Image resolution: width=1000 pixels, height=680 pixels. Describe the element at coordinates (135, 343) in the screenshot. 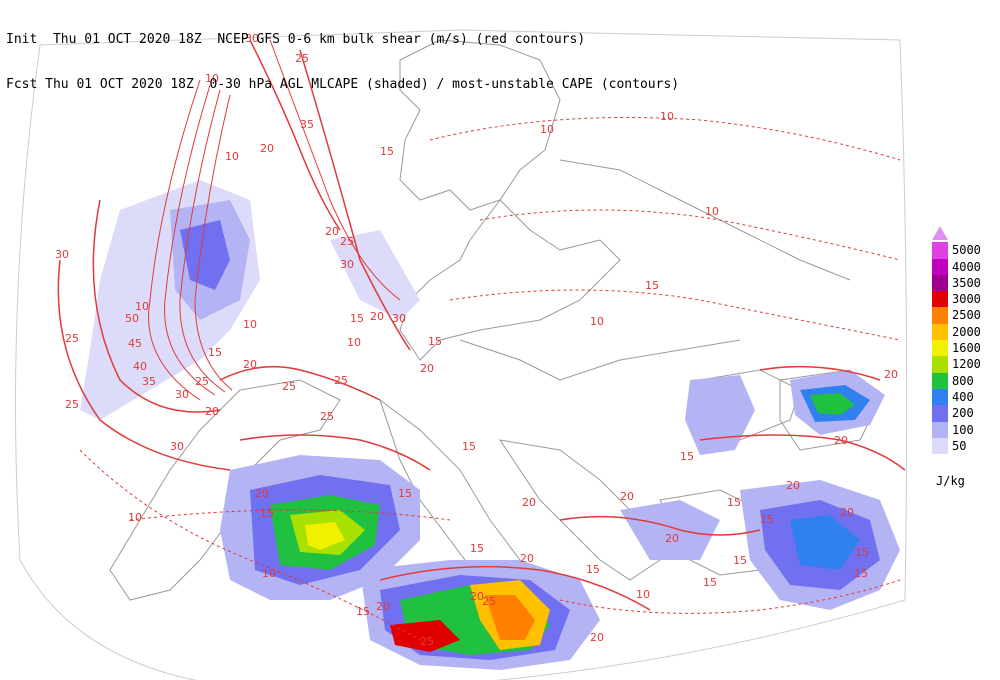

I see `contour-label: 45` at that location.